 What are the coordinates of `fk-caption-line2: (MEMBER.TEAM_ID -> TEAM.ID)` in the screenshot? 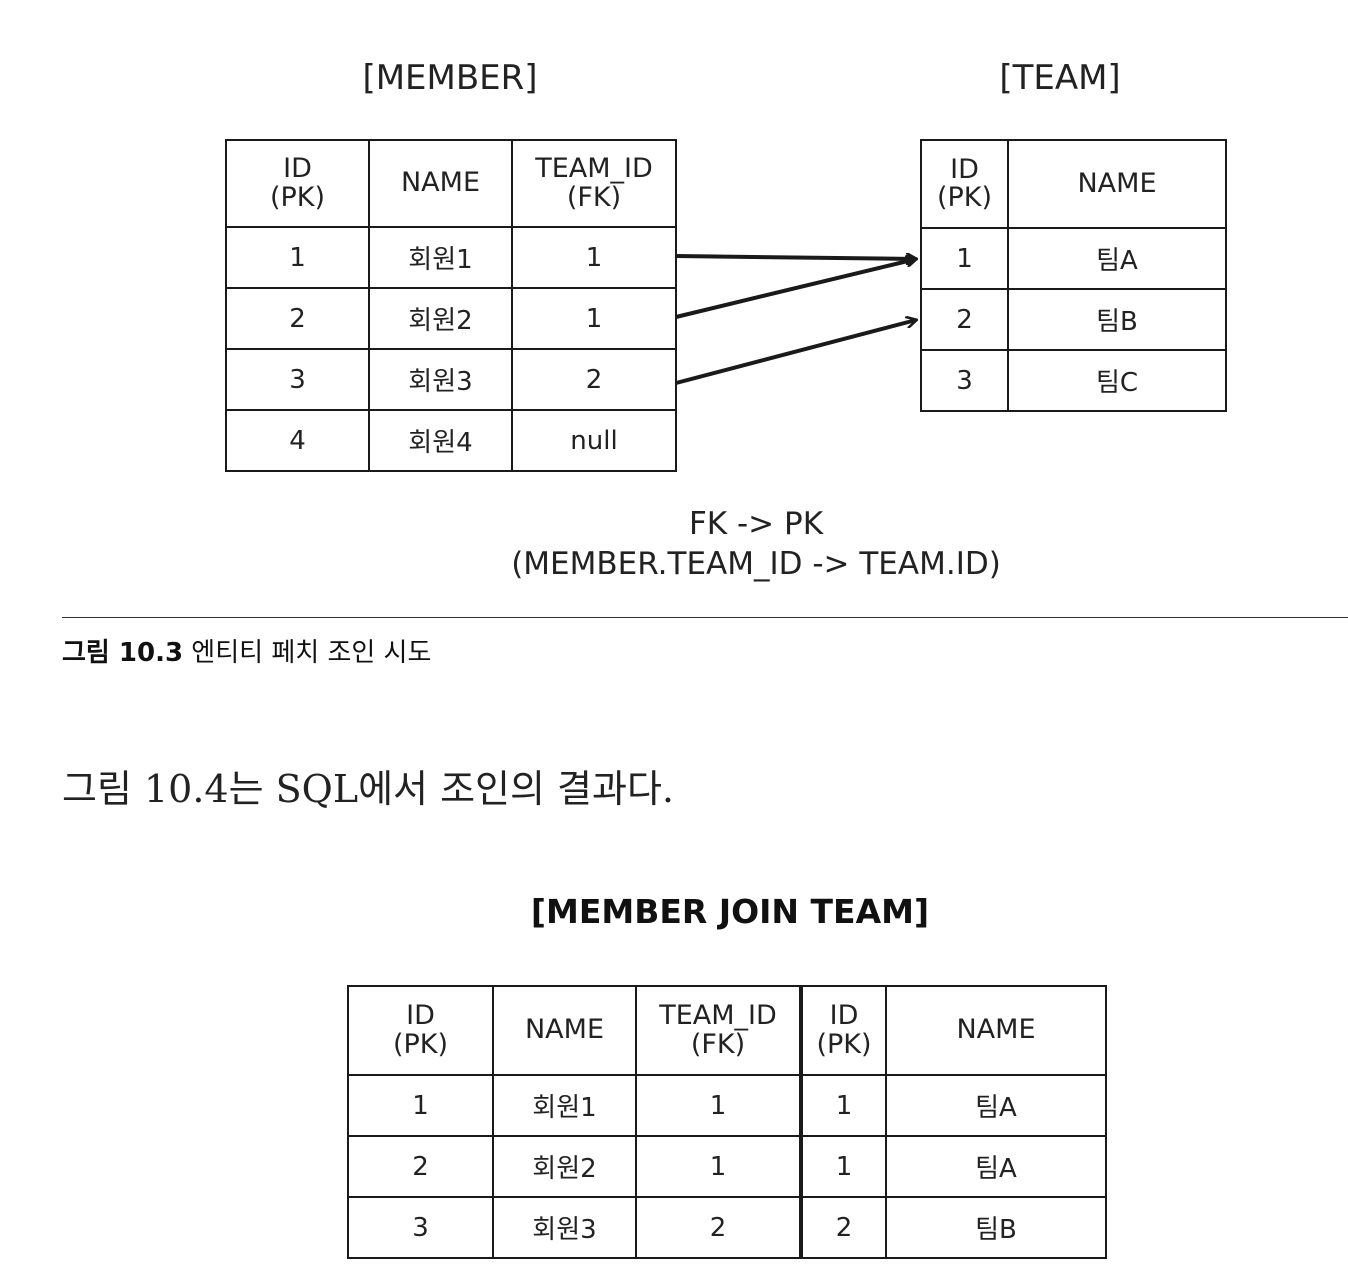 It's located at (756, 564).